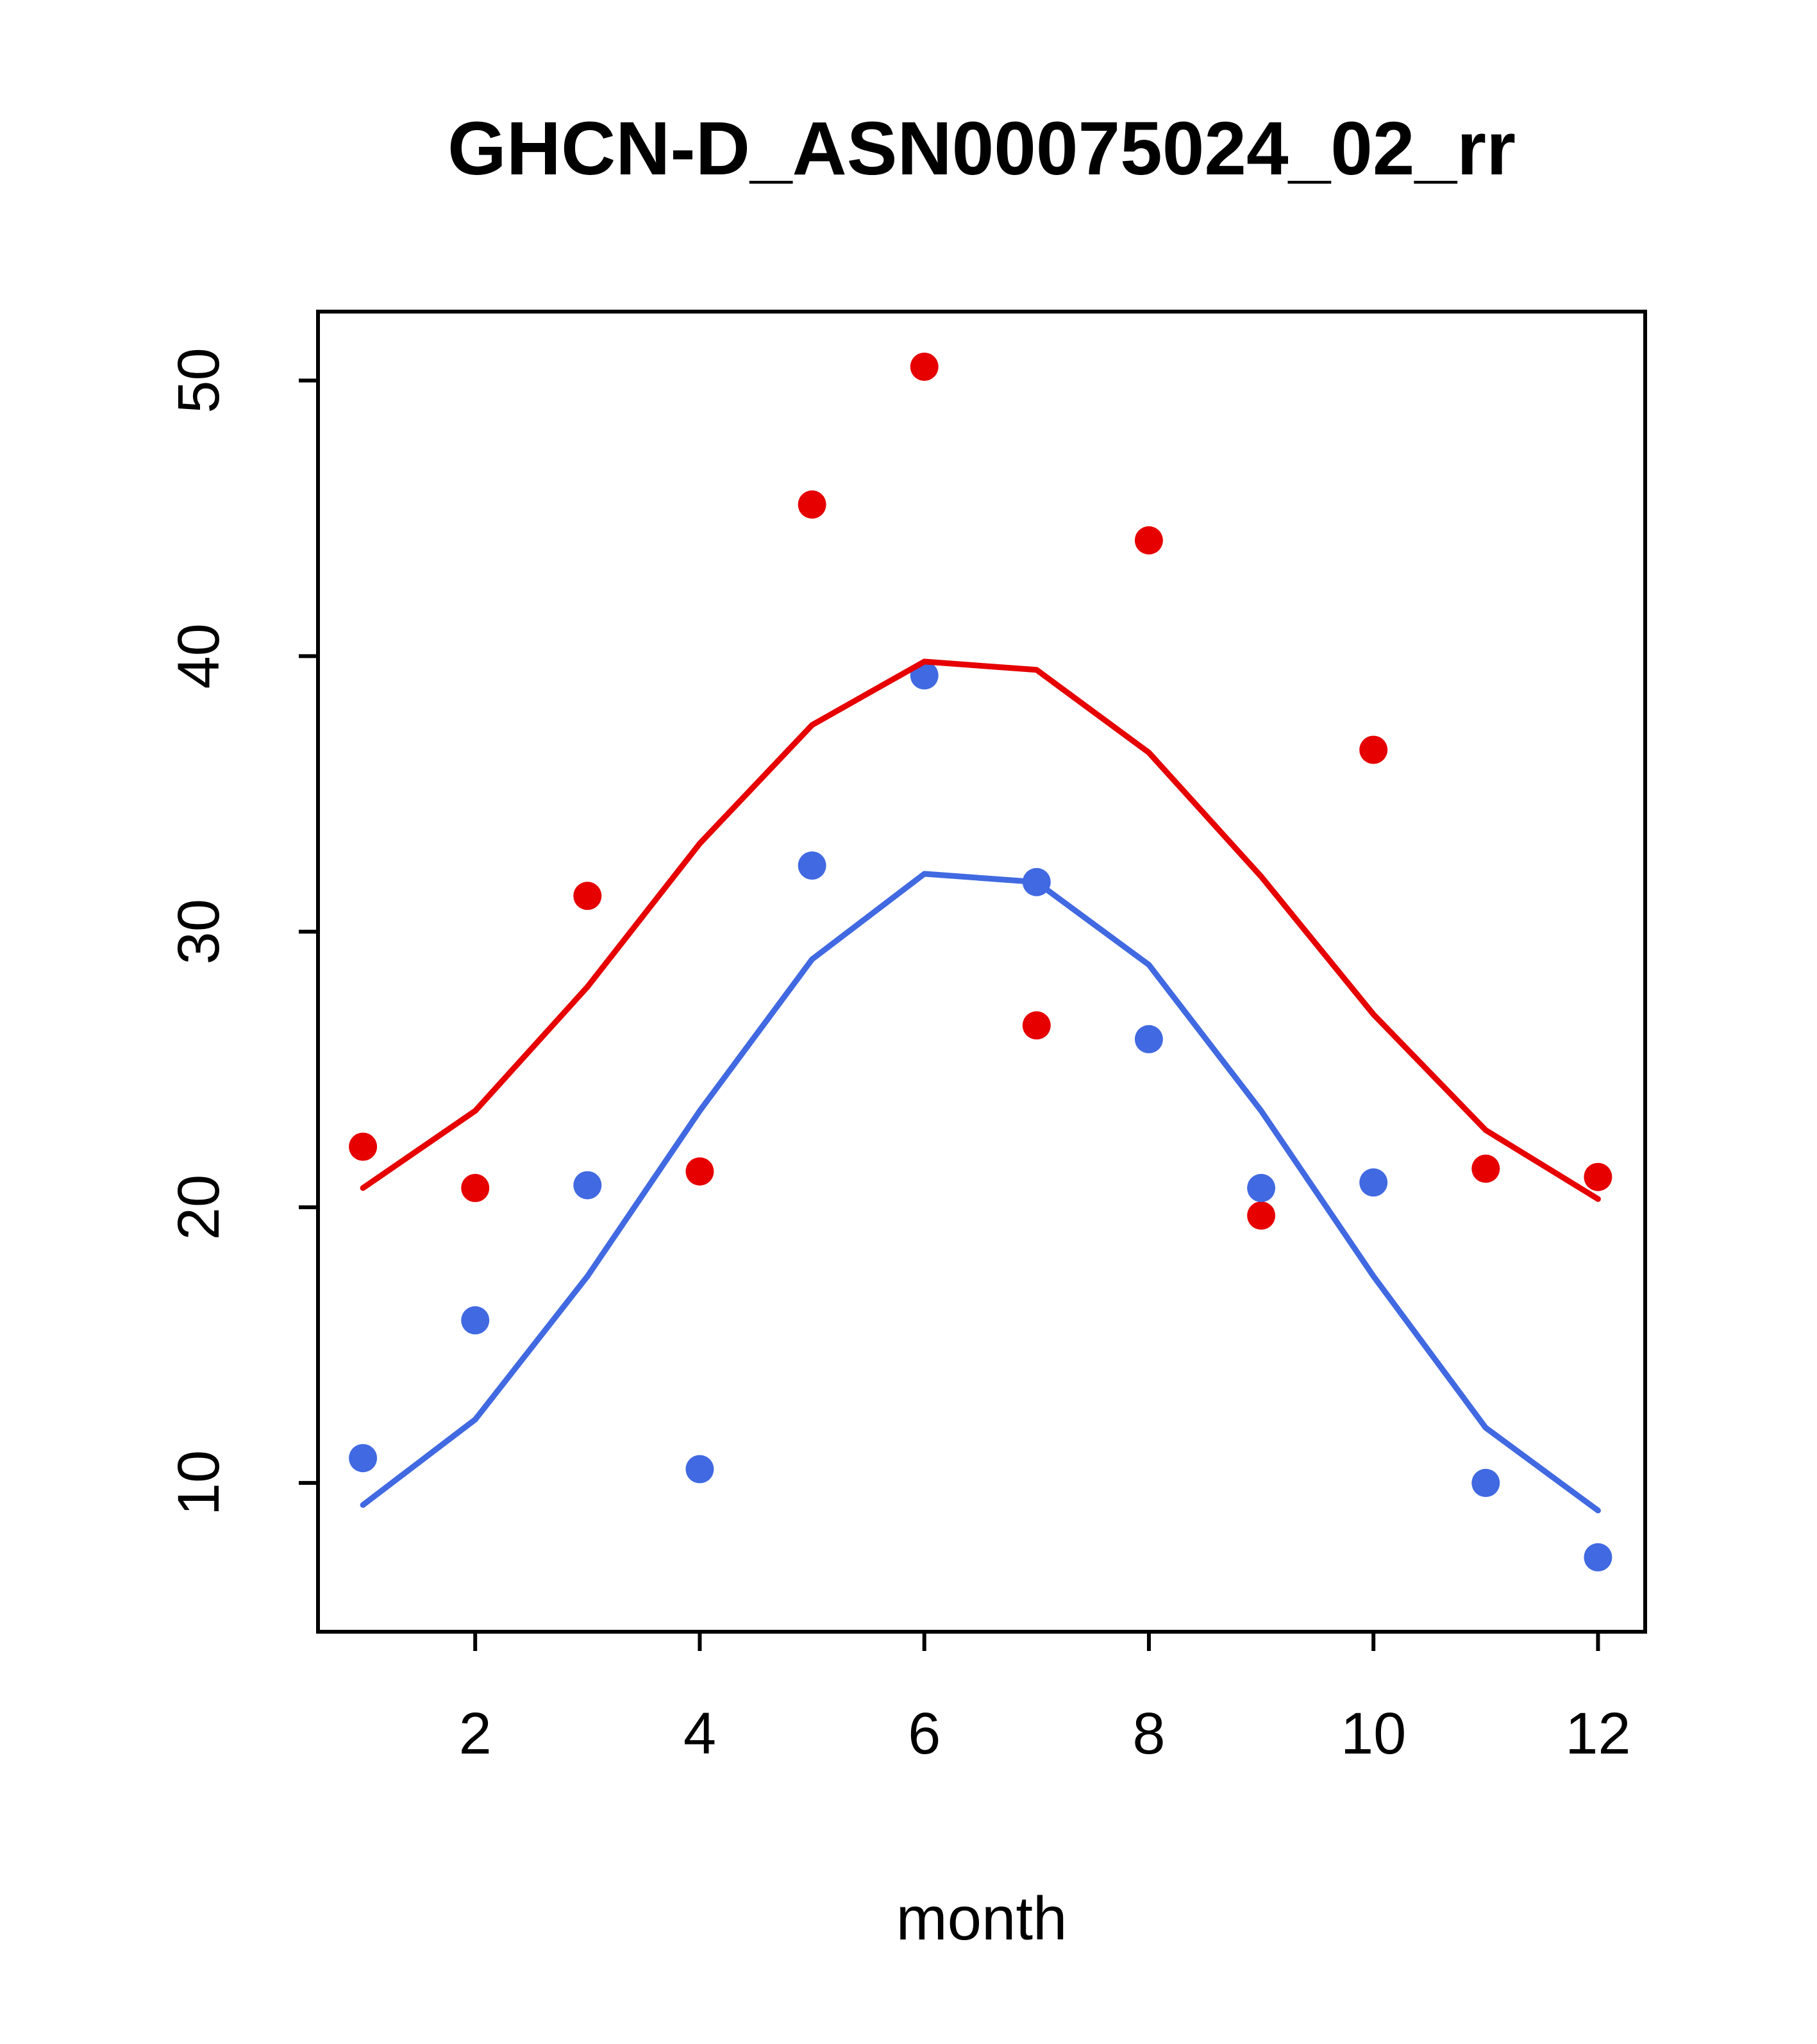 This screenshot has width=1817, height=2044. Describe the element at coordinates (924, 1733) in the screenshot. I see `x-tick-label: 6` at that location.